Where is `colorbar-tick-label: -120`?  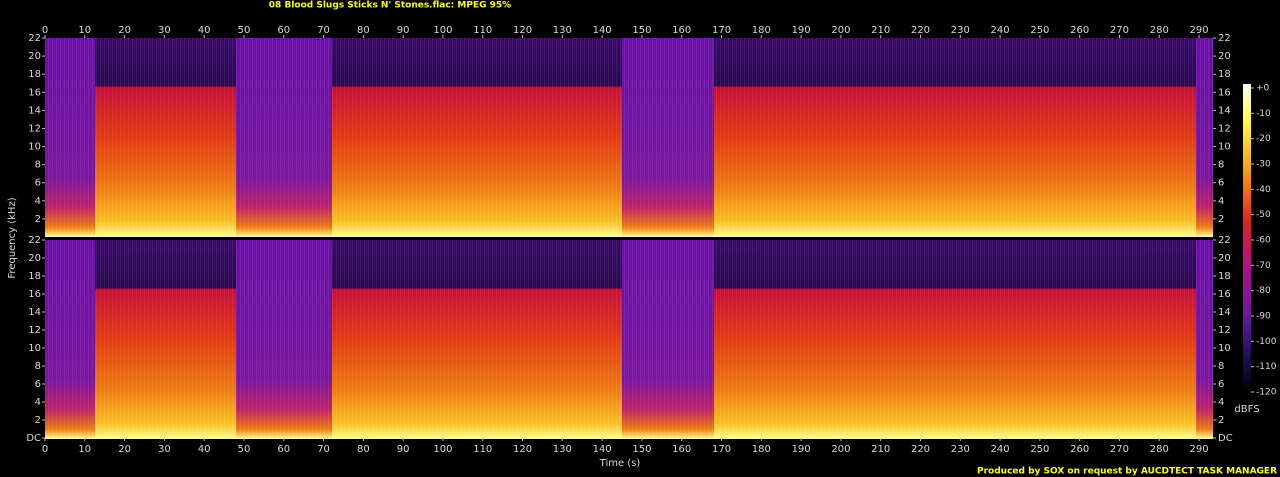 colorbar-tick-label: -120 is located at coordinates (1266, 393).